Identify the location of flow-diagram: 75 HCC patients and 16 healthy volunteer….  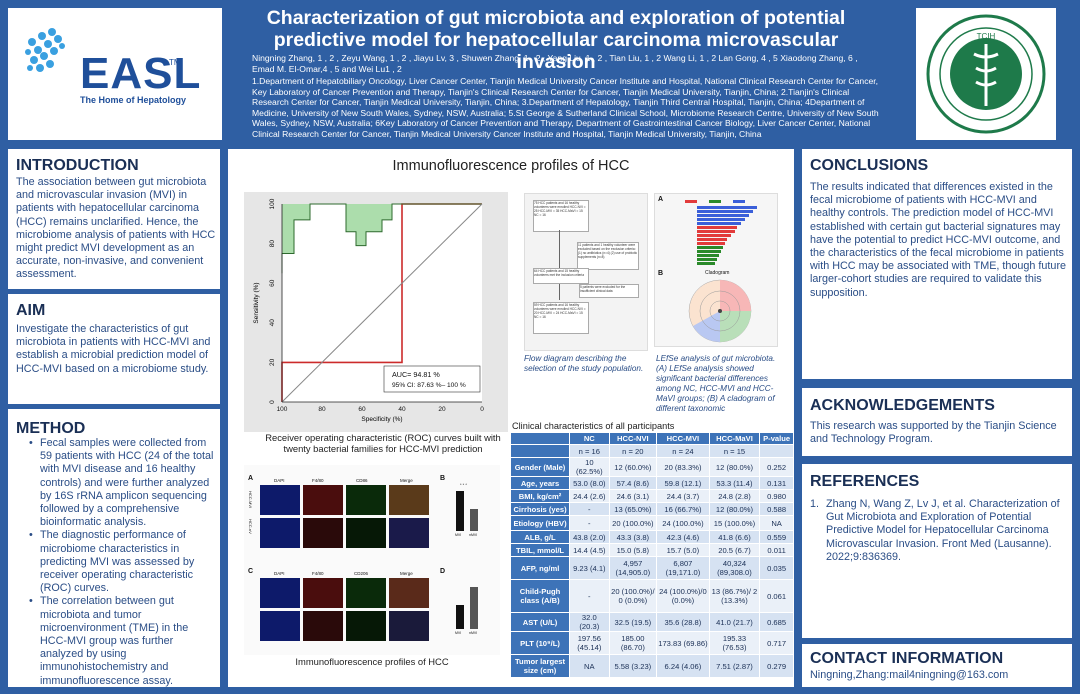
(586, 272).